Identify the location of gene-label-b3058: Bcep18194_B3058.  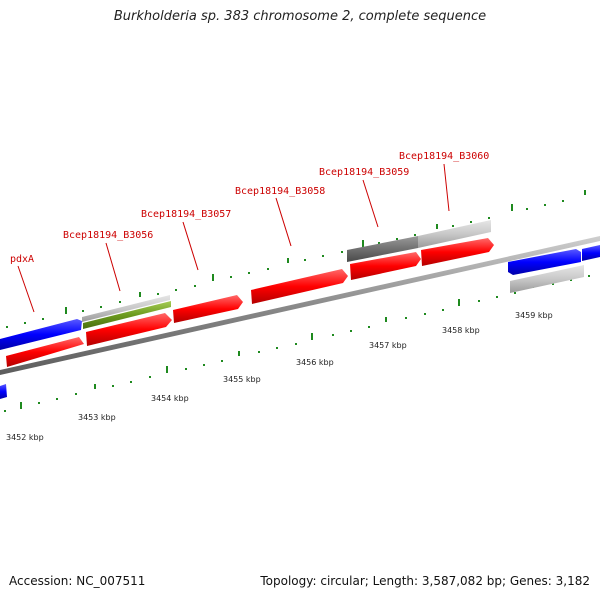
(280, 216).